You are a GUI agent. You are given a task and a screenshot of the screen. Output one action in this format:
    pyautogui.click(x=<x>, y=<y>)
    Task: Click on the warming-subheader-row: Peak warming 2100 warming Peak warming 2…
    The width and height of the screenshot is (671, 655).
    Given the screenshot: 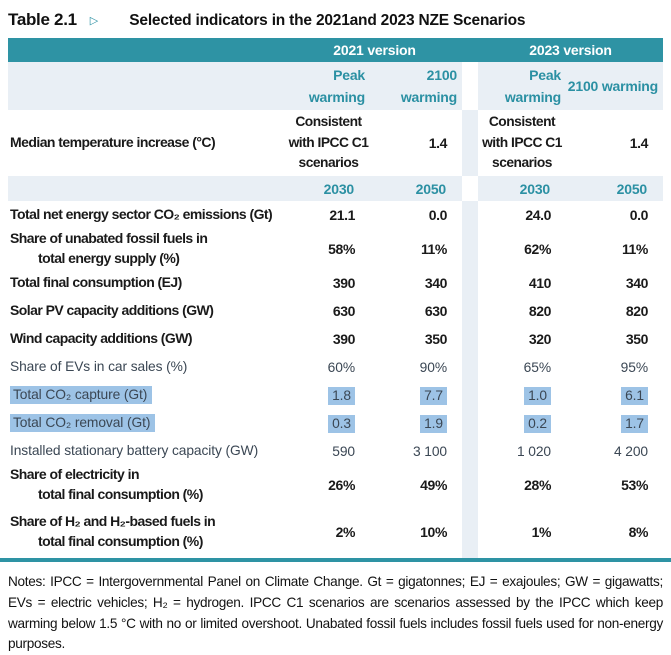 What is the action you would take?
    pyautogui.click(x=335, y=86)
    